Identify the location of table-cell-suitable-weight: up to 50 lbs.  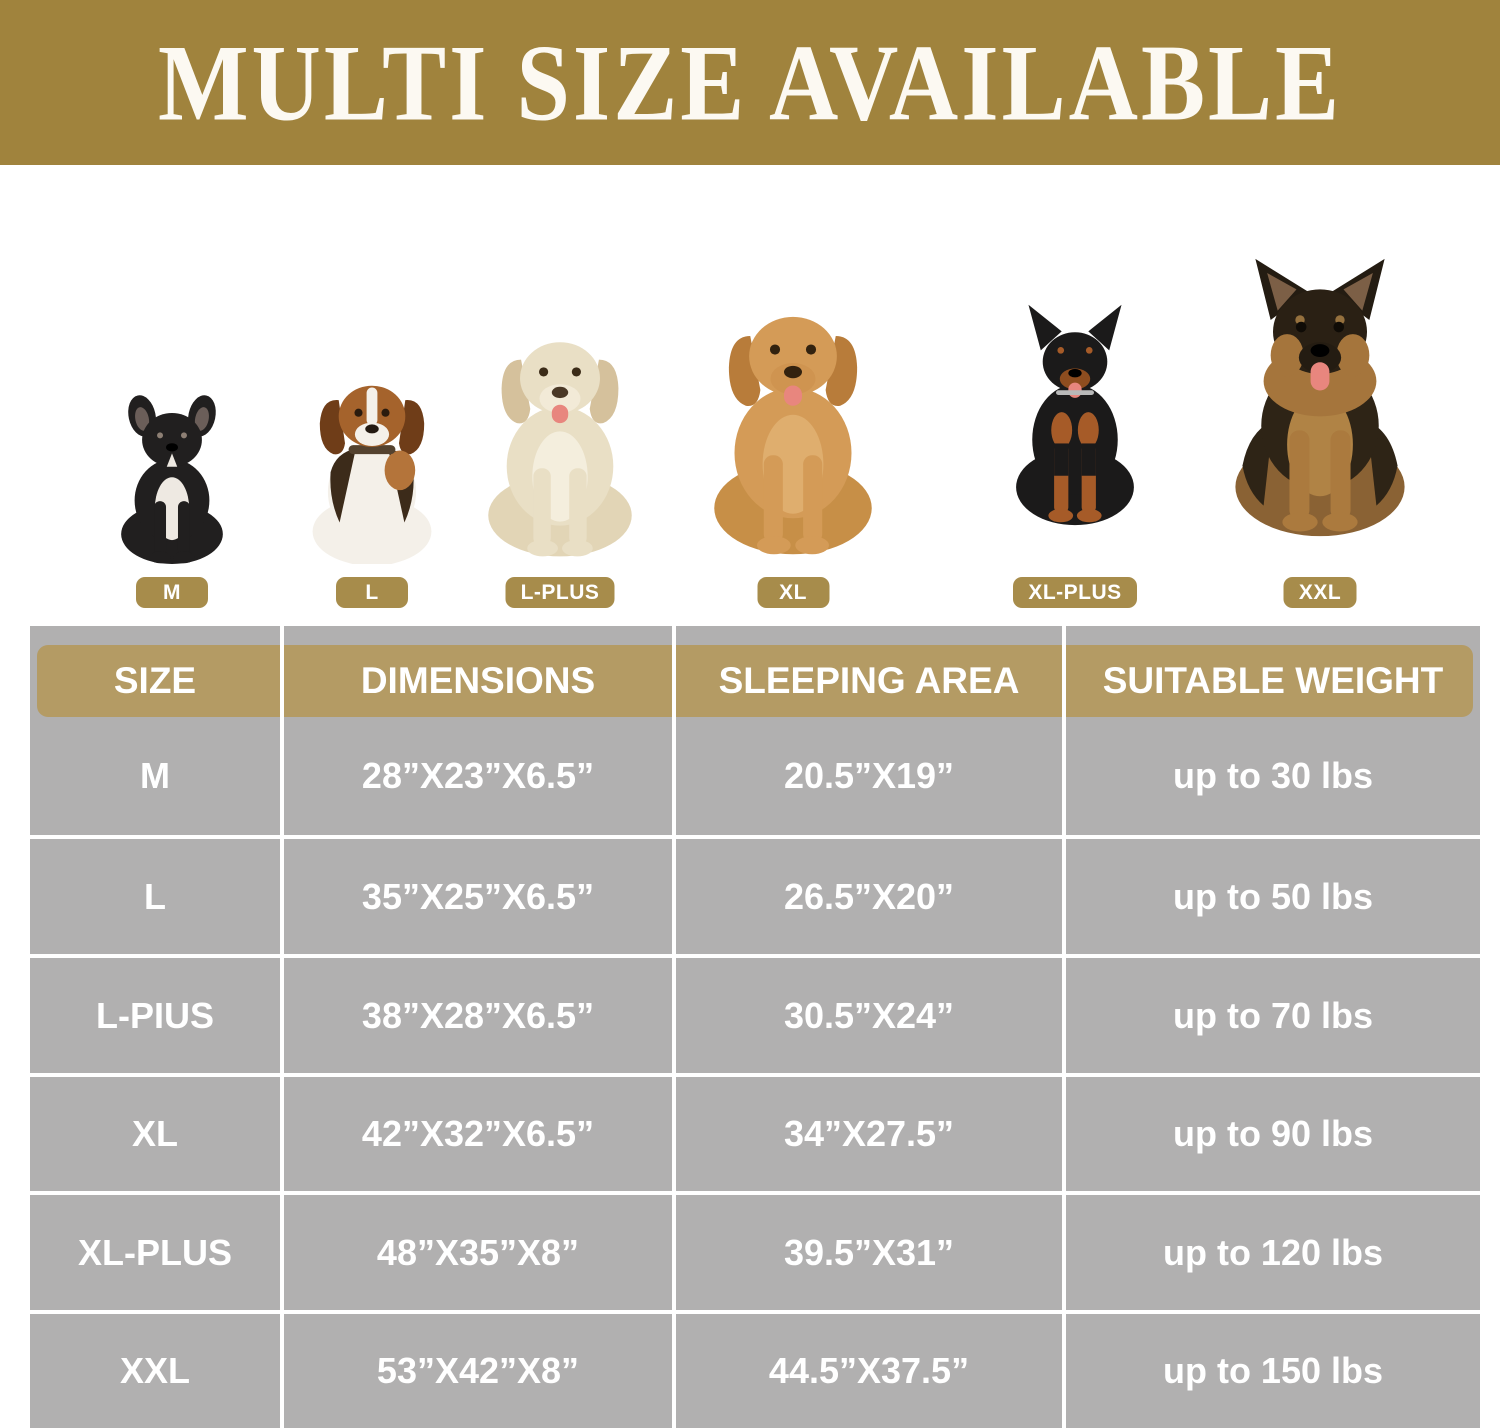
(1273, 896).